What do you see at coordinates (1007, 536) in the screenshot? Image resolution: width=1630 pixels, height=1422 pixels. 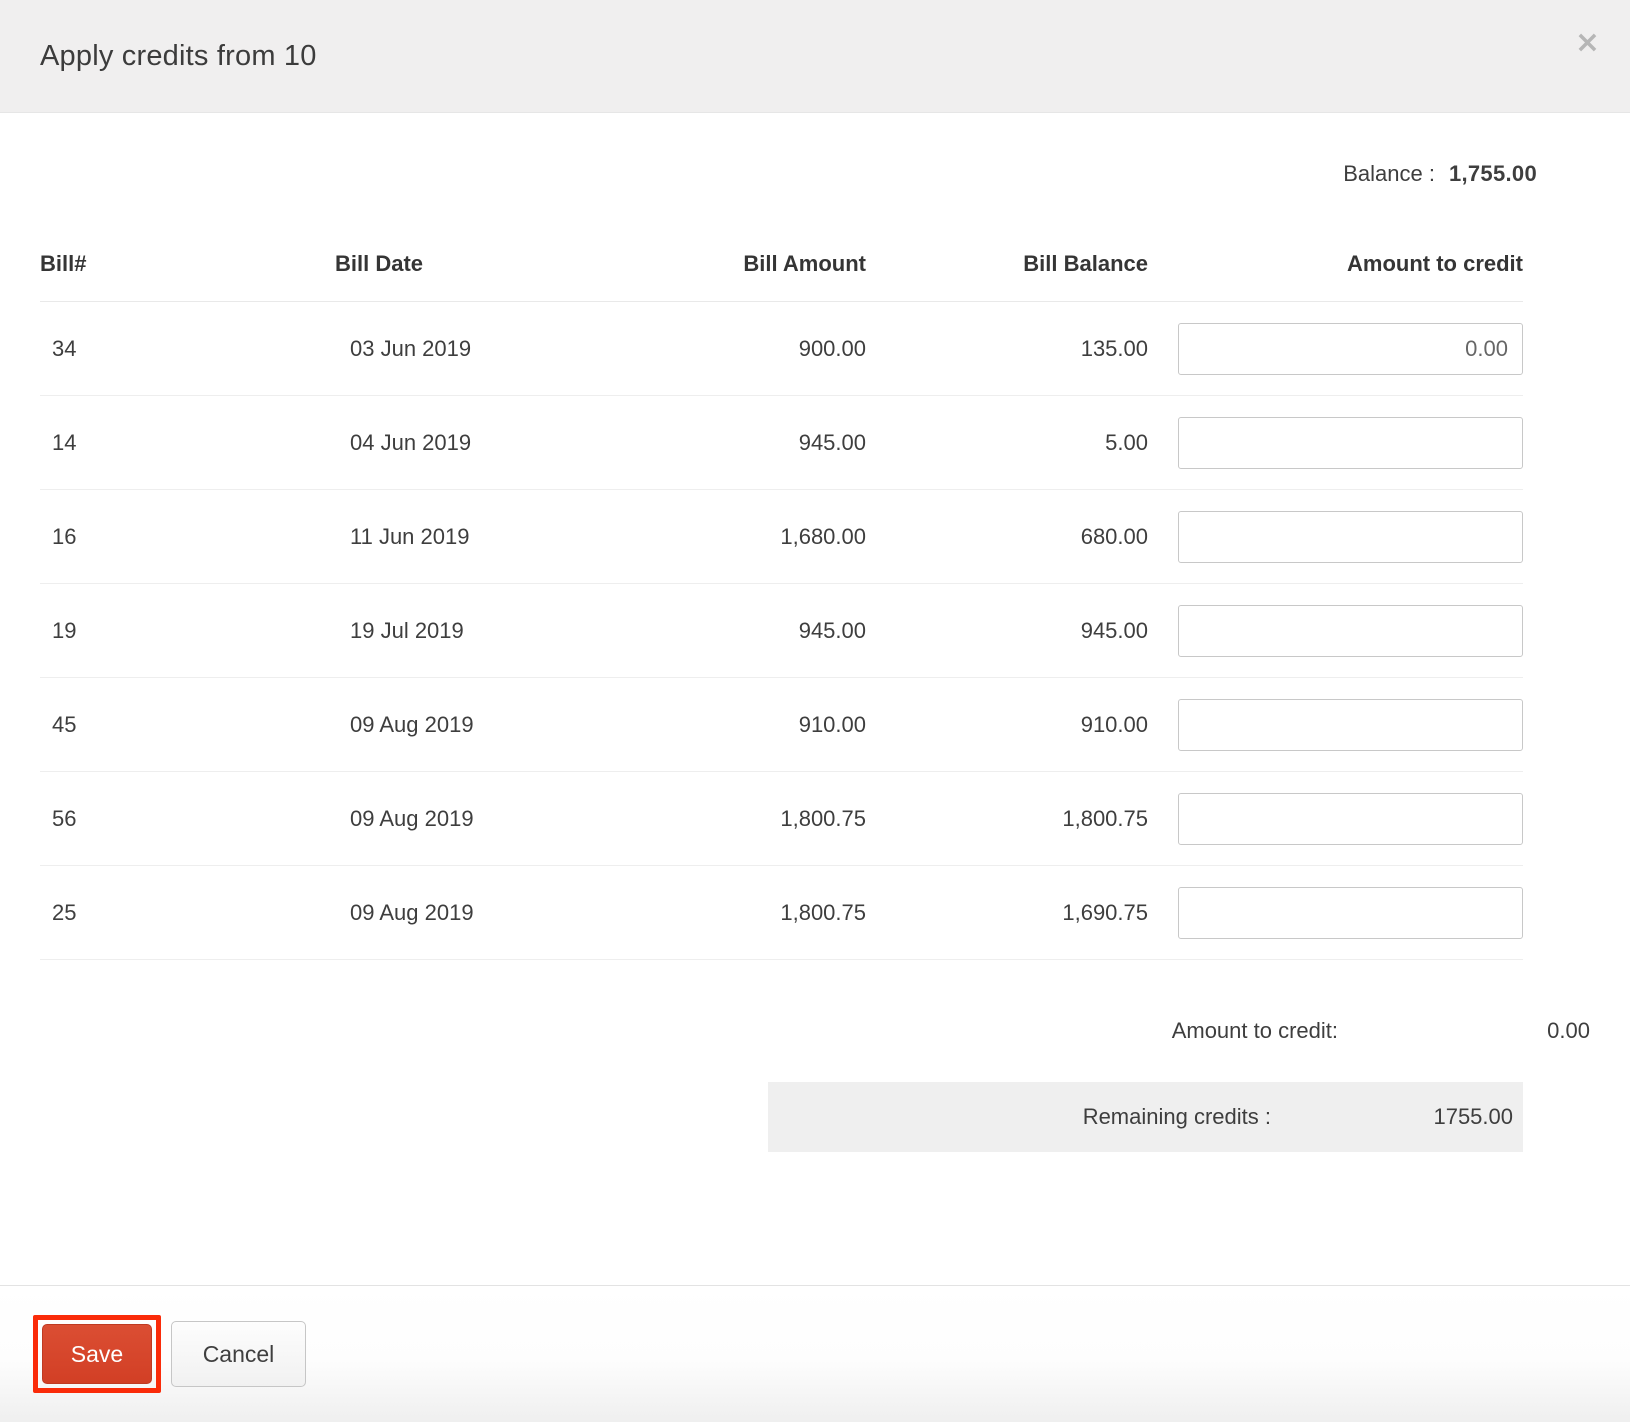 I see `bill-balance-cell: 680.00` at bounding box center [1007, 536].